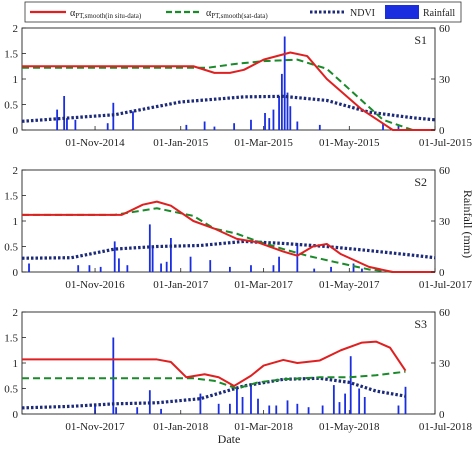 The width and height of the screenshot is (474, 449). What do you see at coordinates (446, 143) in the screenshot?
I see `x-tick-label: 01-Jul-2015` at bounding box center [446, 143].